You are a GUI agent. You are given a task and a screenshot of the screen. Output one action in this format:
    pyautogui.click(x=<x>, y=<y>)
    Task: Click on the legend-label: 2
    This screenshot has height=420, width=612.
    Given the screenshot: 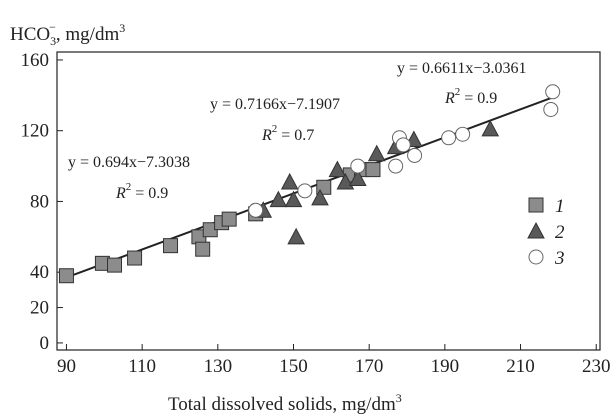 What is the action you would take?
    pyautogui.click(x=560, y=232)
    